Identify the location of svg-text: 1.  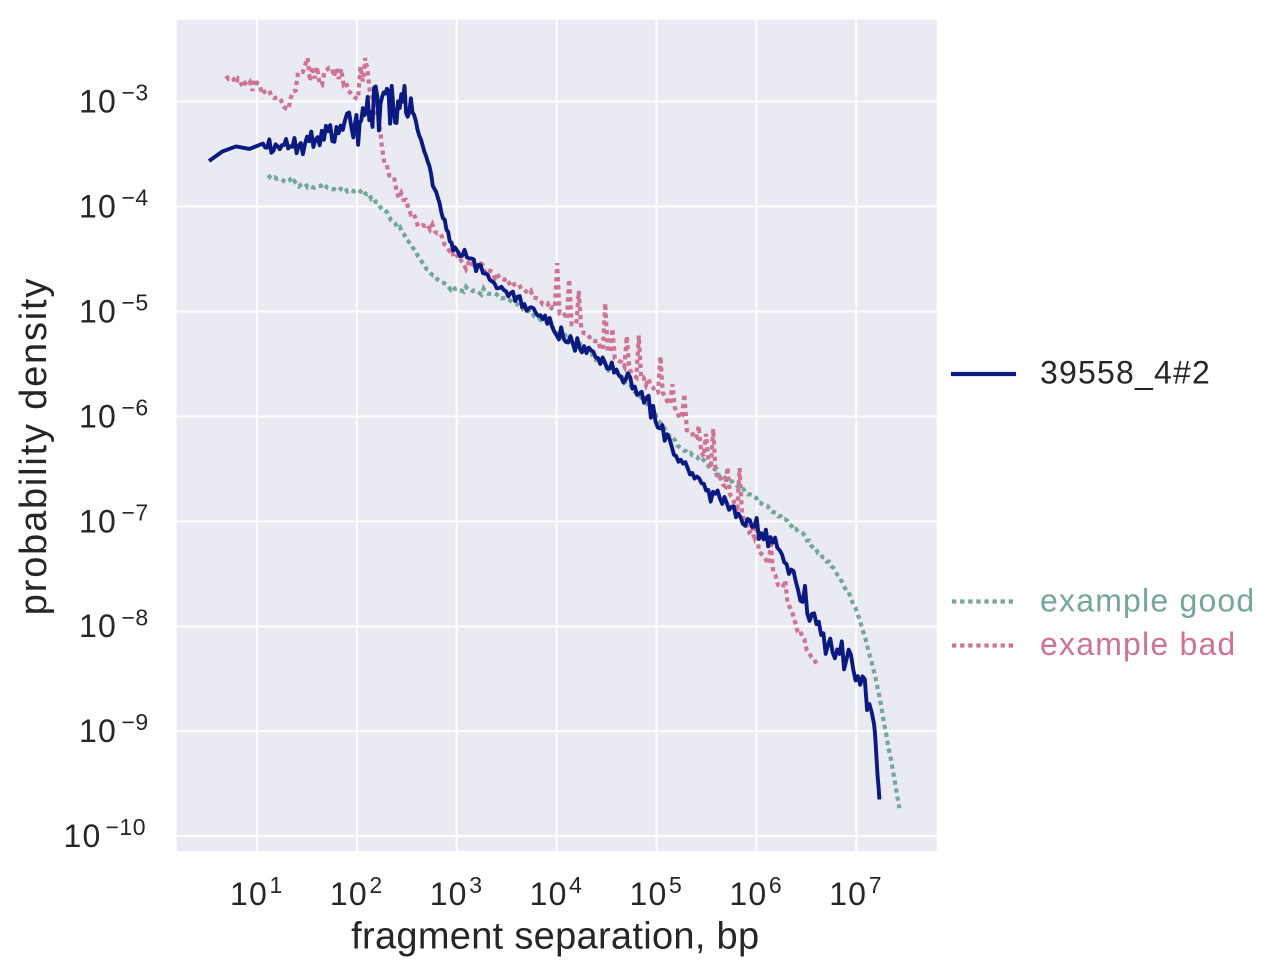
(276, 885).